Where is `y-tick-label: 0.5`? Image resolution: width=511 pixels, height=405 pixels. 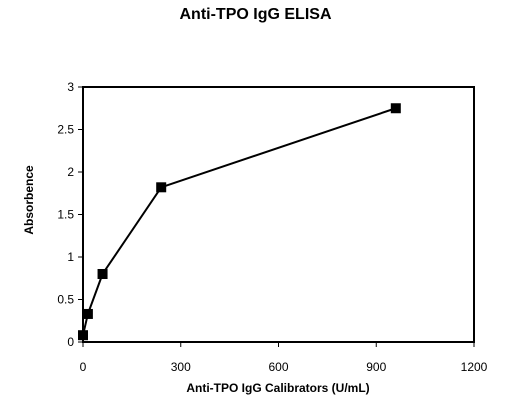
y-tick-label: 0.5 is located at coordinates (65, 300).